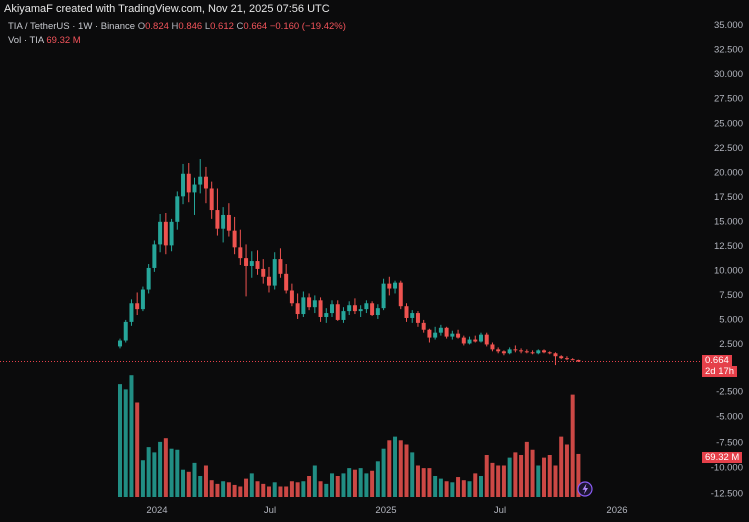 The height and width of the screenshot is (522, 749). What do you see at coordinates (728, 148) in the screenshot?
I see `price-tick-label: 22.500` at bounding box center [728, 148].